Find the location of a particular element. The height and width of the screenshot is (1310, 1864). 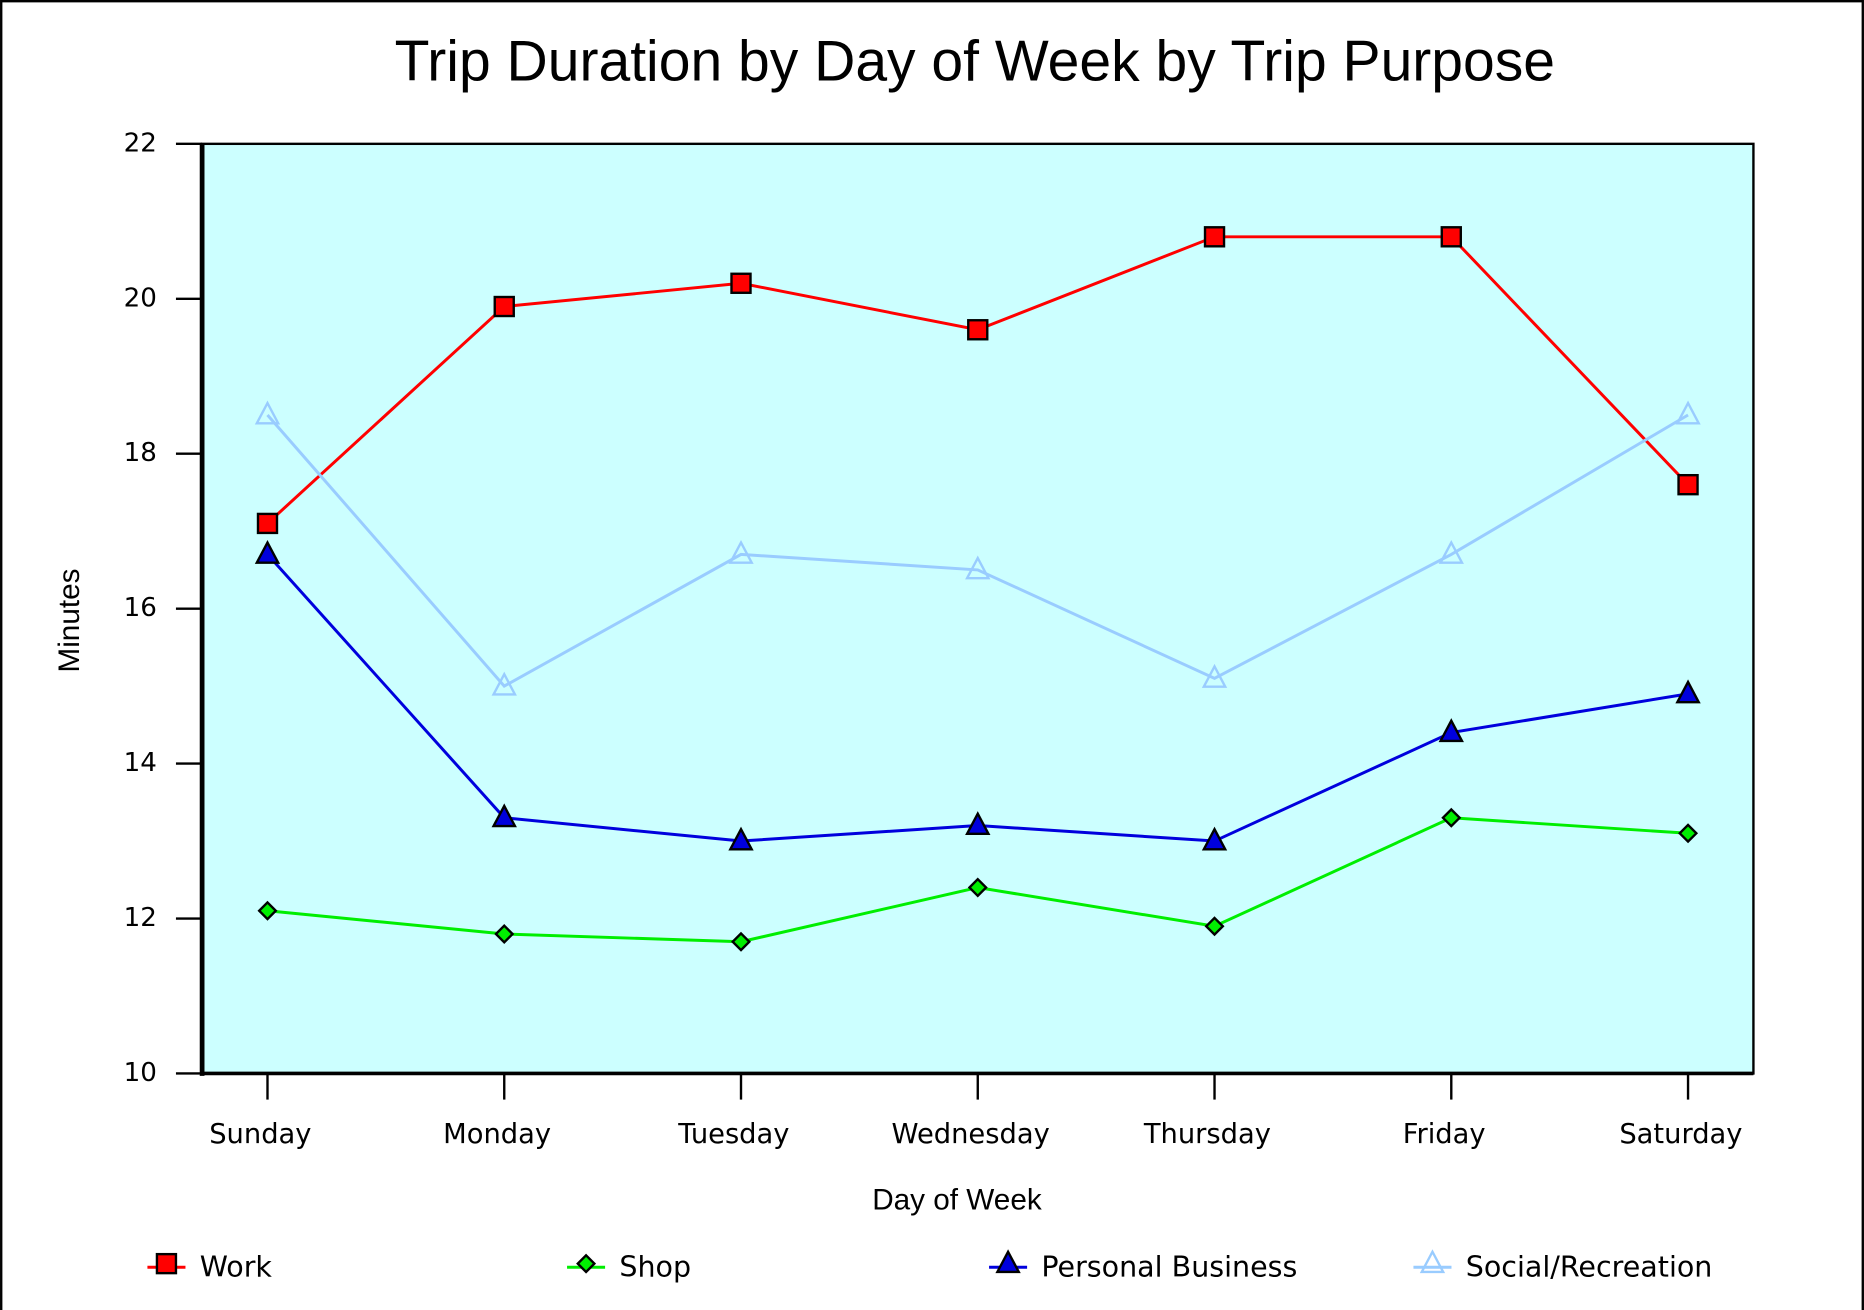

x-tick-label: Friday is located at coordinates (1444, 1134).